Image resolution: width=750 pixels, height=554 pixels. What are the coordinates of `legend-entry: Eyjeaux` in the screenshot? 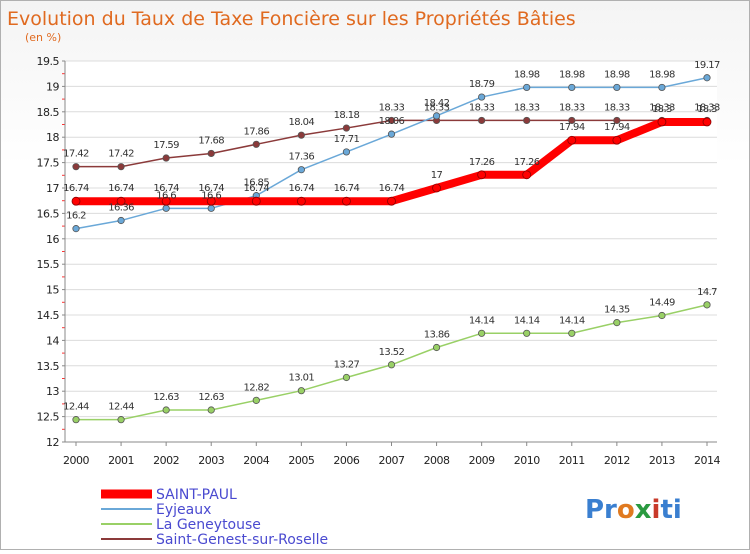 It's located at (183, 510).